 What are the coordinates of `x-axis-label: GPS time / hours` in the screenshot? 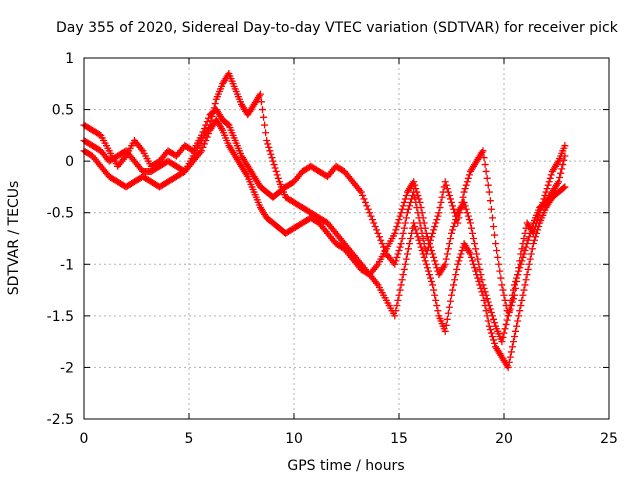 It's located at (345, 466).